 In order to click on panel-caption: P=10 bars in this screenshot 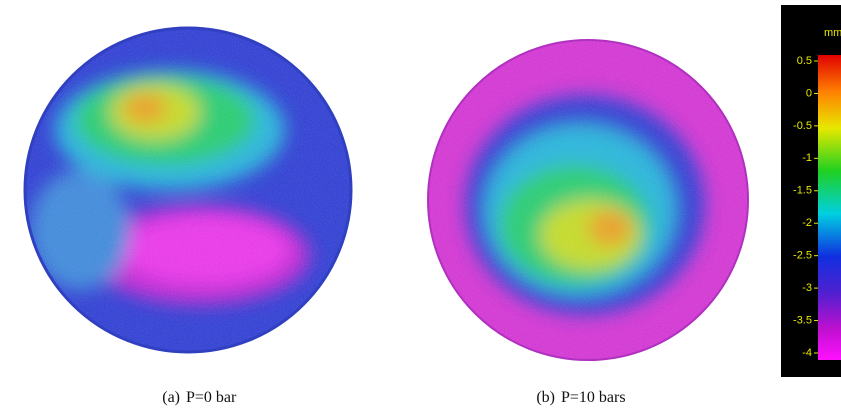, I will do `click(593, 397)`.